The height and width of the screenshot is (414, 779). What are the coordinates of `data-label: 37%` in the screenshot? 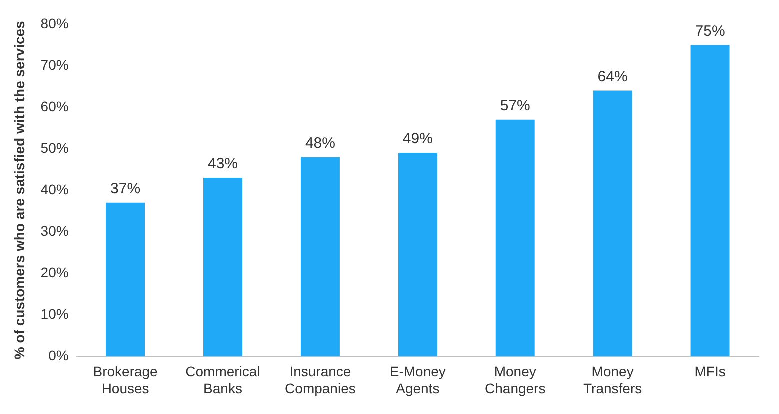 It's located at (125, 189).